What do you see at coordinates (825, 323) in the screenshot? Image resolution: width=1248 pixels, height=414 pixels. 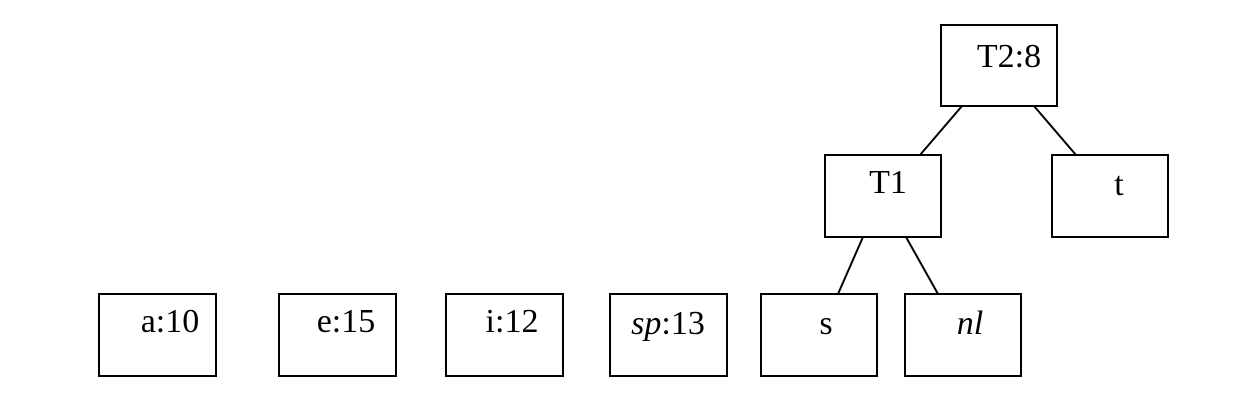 I see `node-s-label: s` at bounding box center [825, 323].